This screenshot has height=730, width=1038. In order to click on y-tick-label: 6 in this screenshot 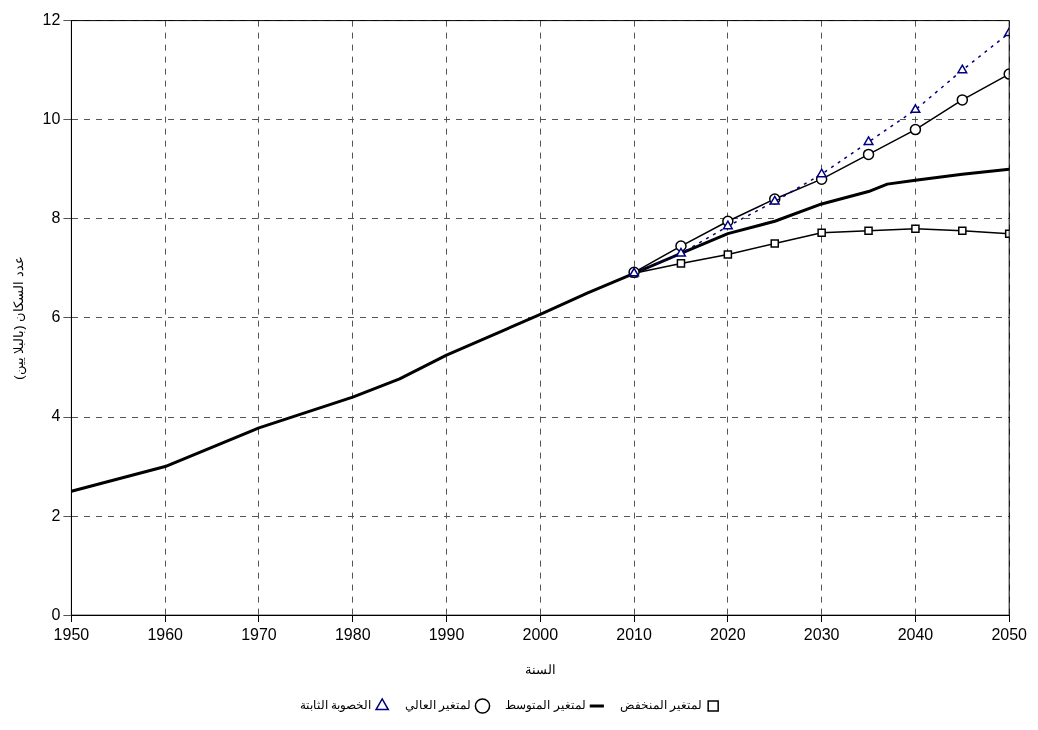, I will do `click(56, 317)`.